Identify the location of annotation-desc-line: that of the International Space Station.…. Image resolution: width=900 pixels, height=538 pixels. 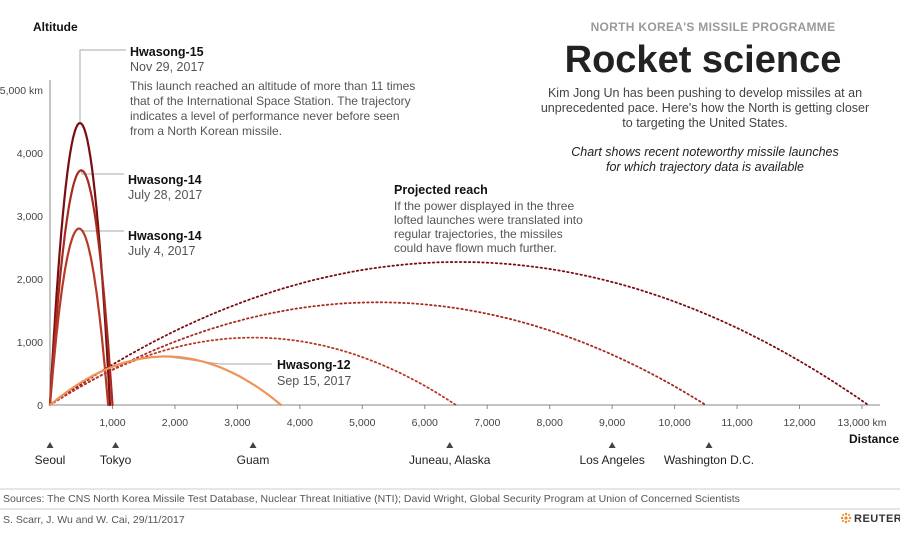
(270, 101).